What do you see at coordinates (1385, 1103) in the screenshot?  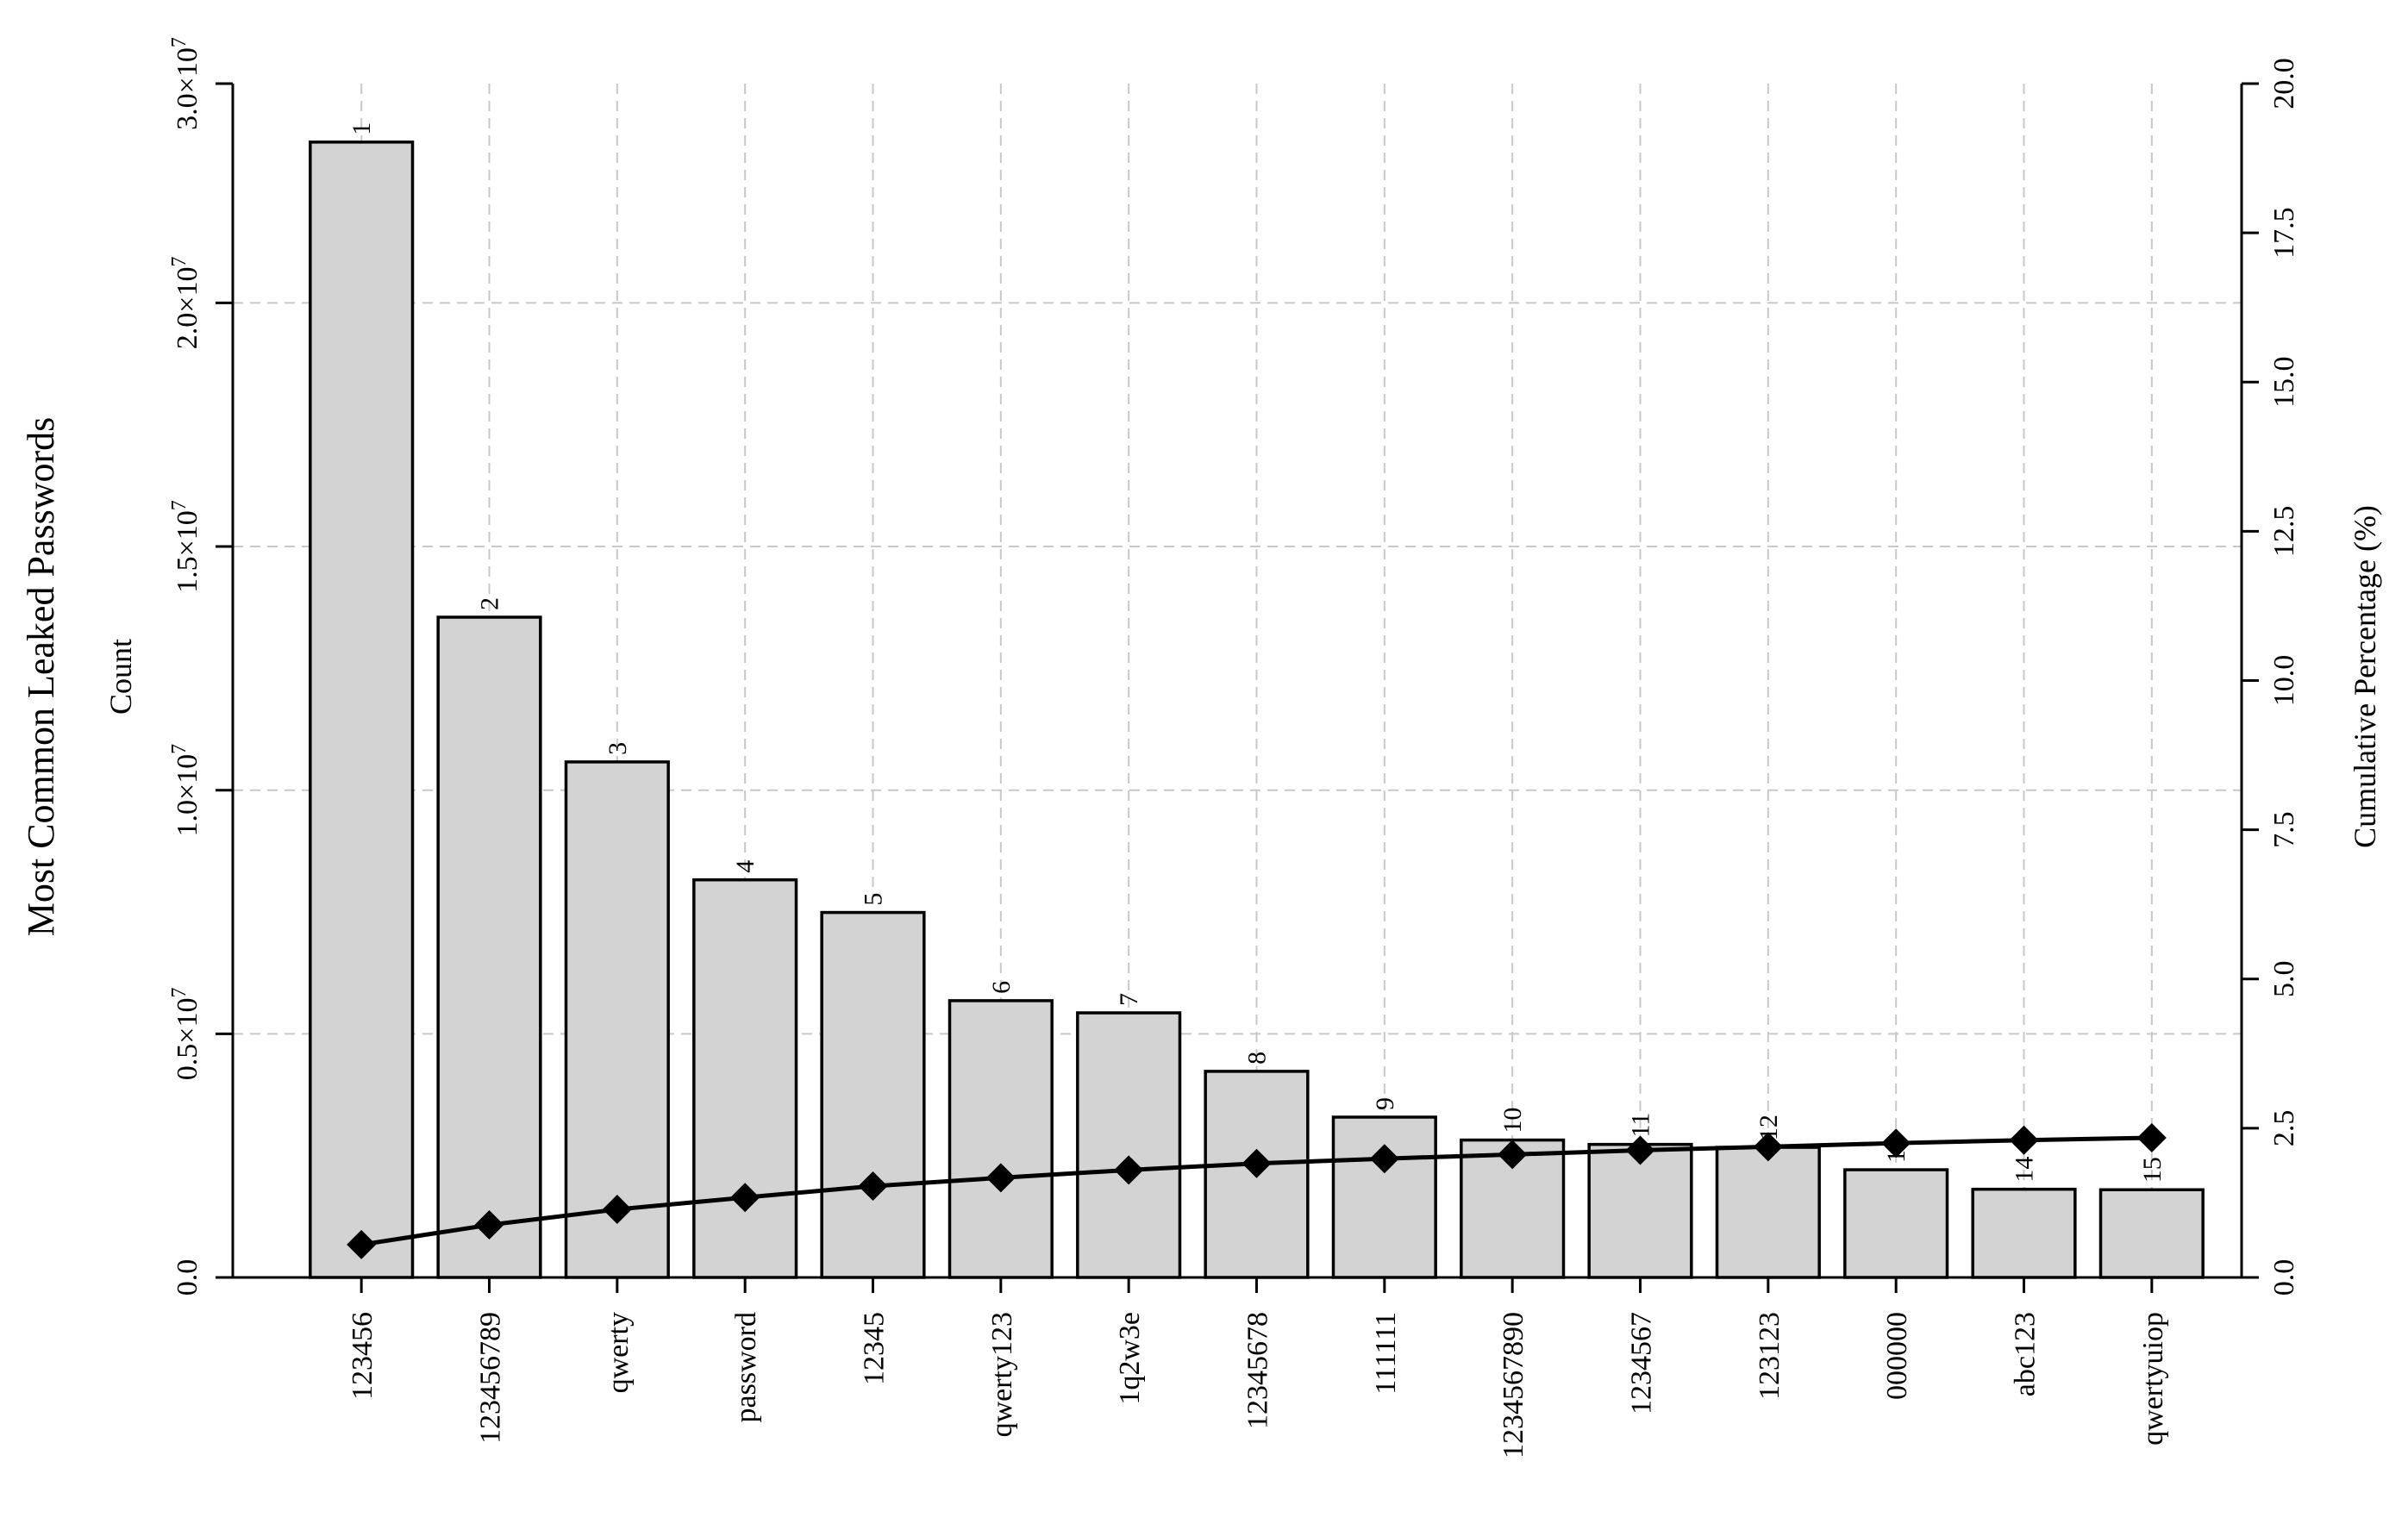 I see `rank-label: 9` at bounding box center [1385, 1103].